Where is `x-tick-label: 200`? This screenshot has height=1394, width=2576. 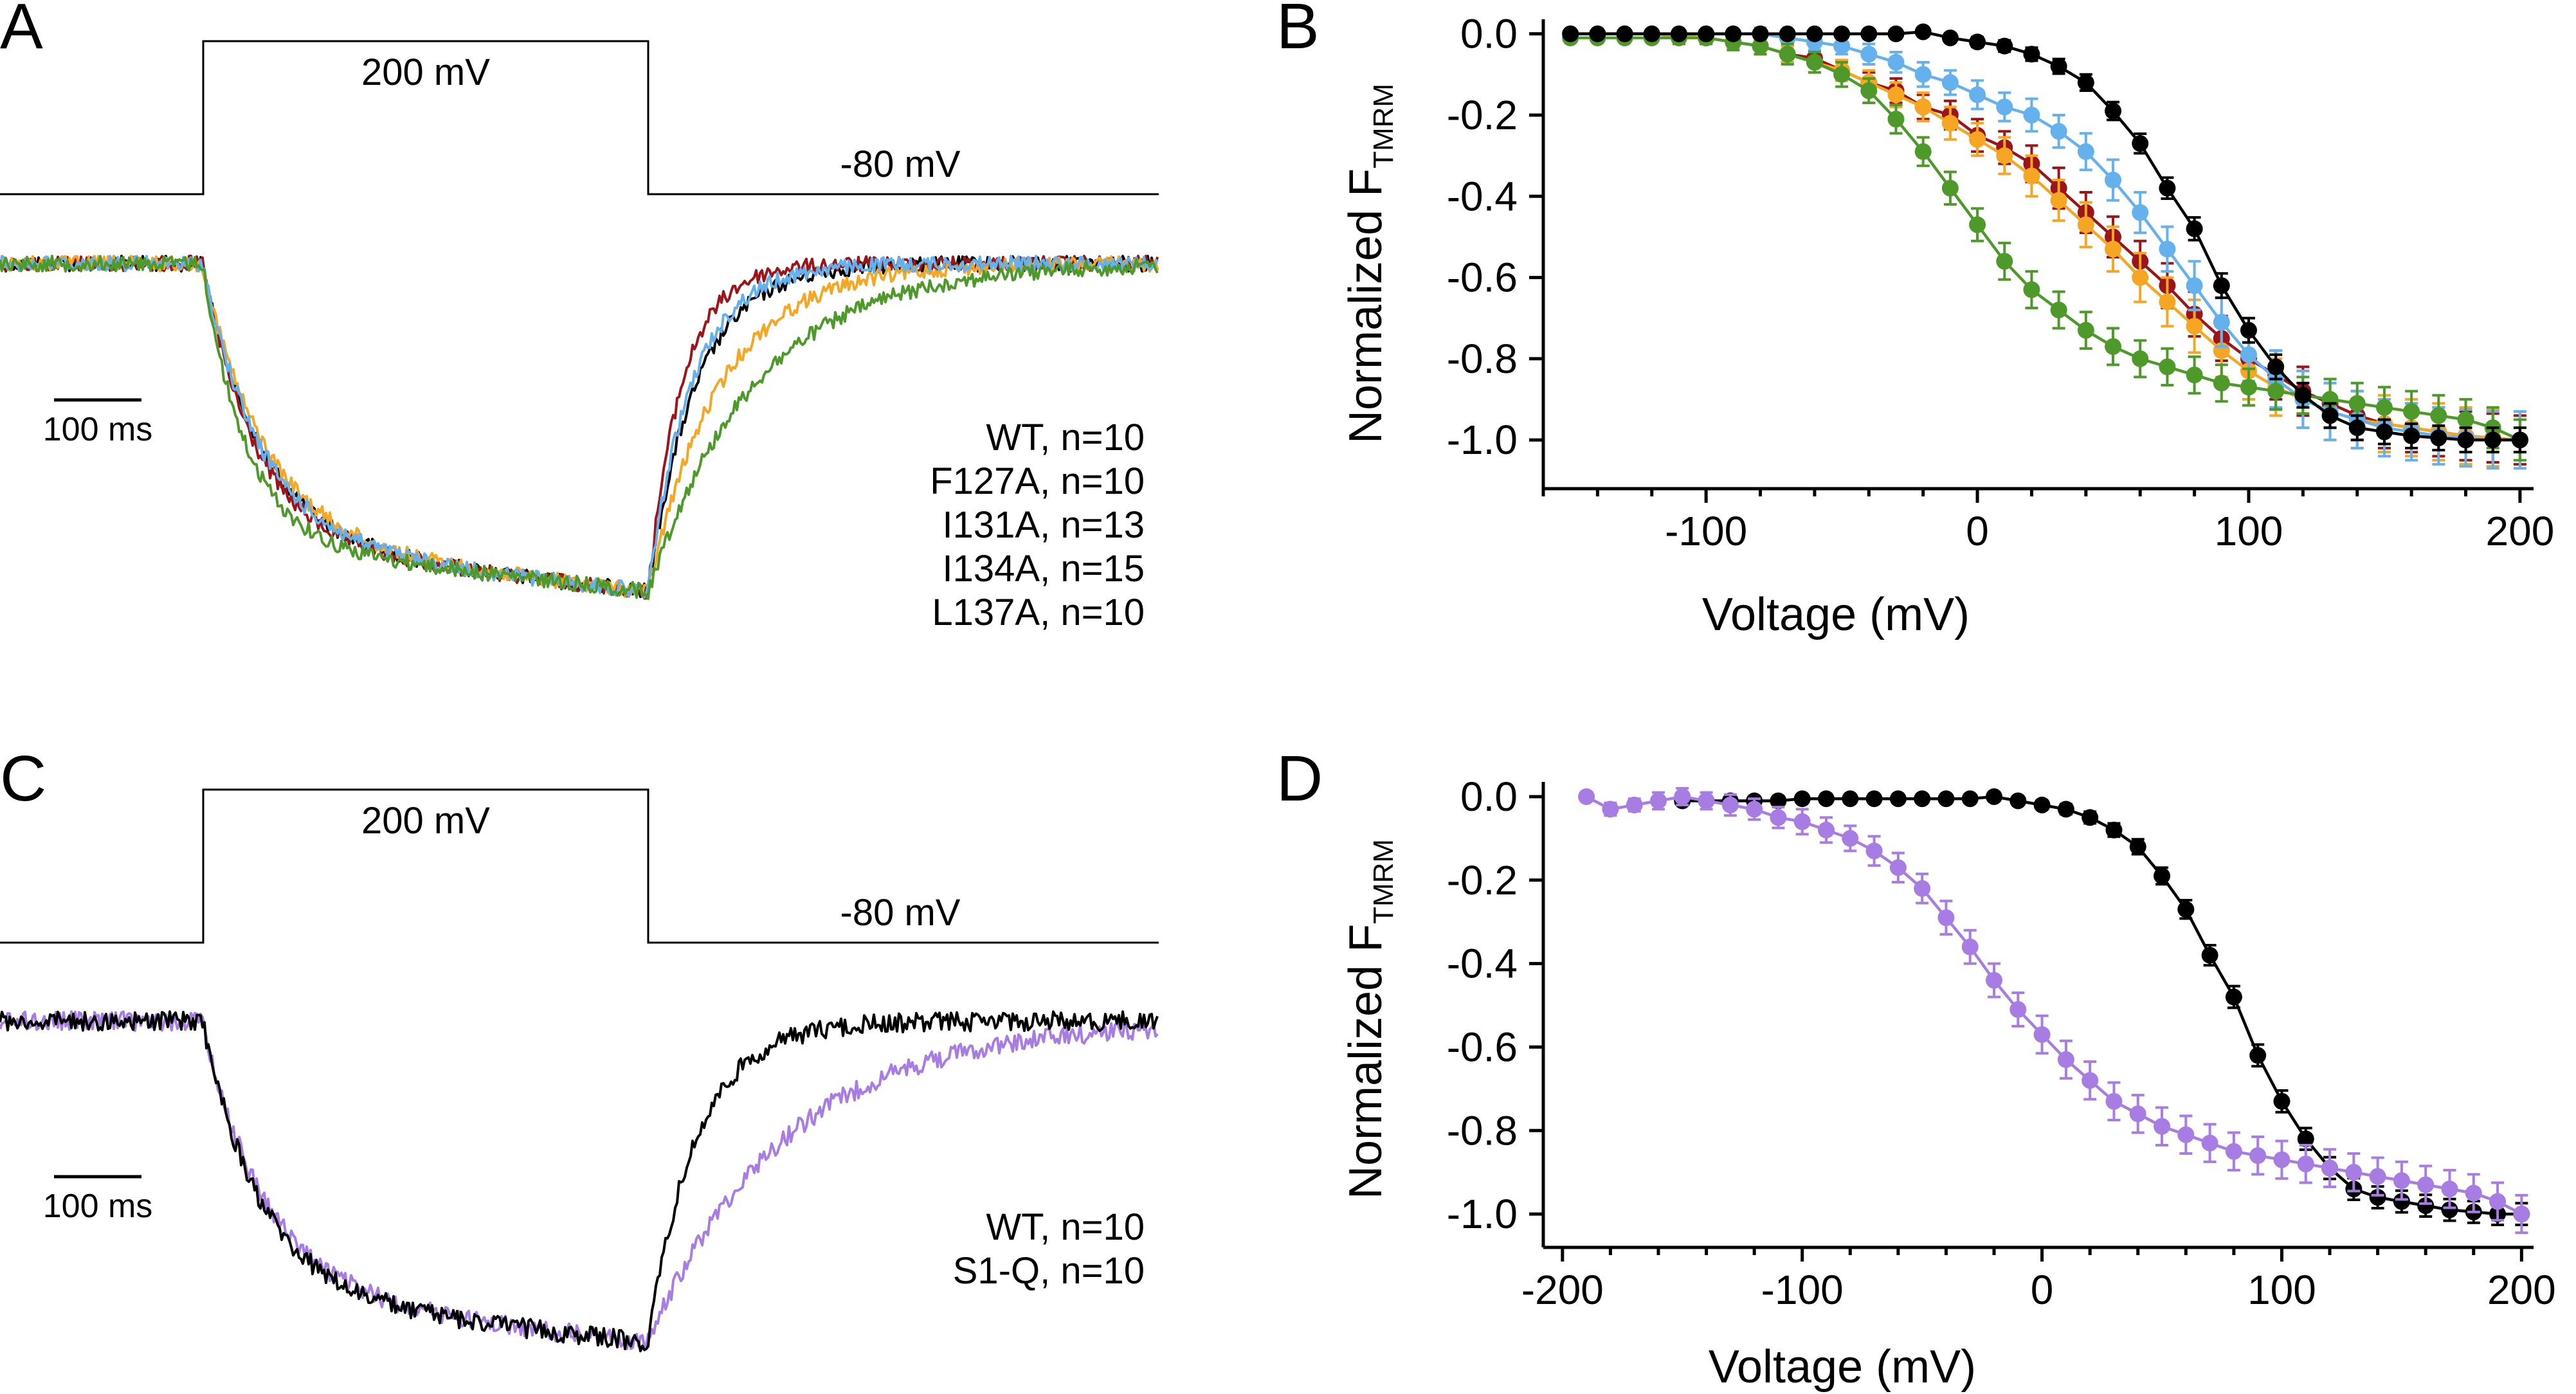
x-tick-label: 200 is located at coordinates (2520, 531).